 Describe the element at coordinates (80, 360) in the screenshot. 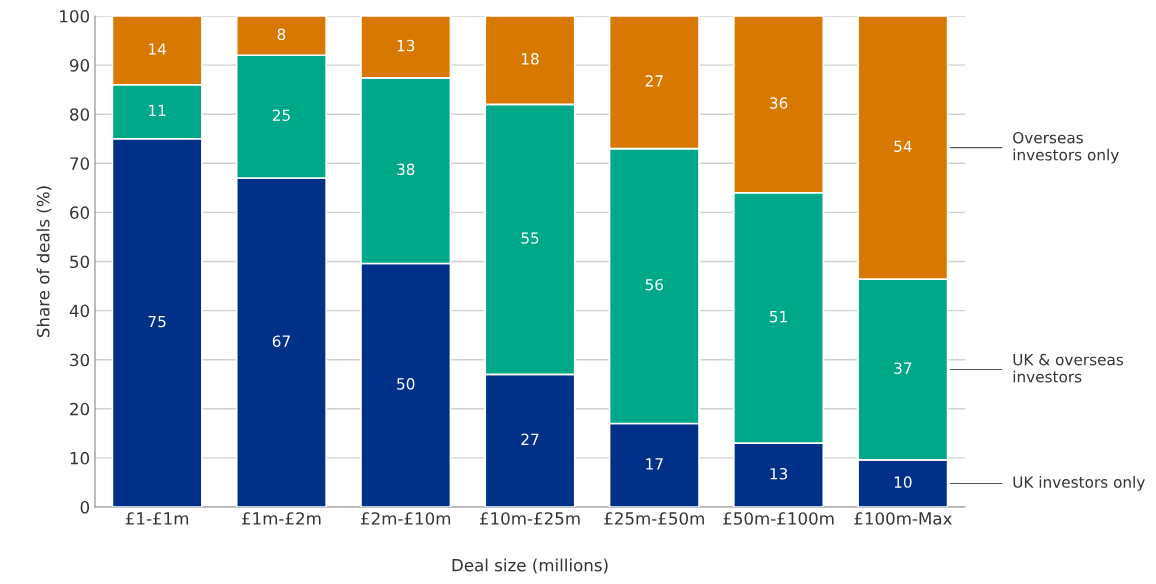

I see `y-tick-label: 30` at that location.